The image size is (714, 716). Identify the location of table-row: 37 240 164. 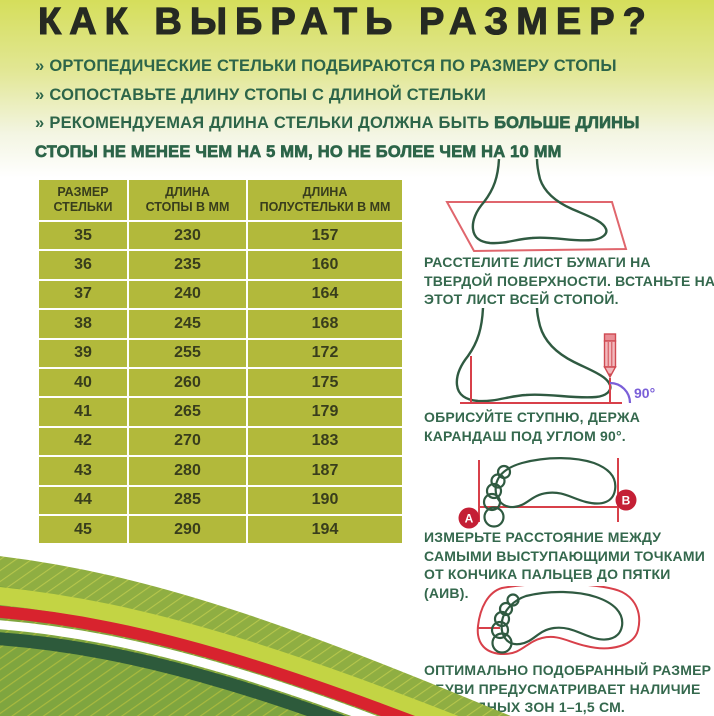
(220, 294).